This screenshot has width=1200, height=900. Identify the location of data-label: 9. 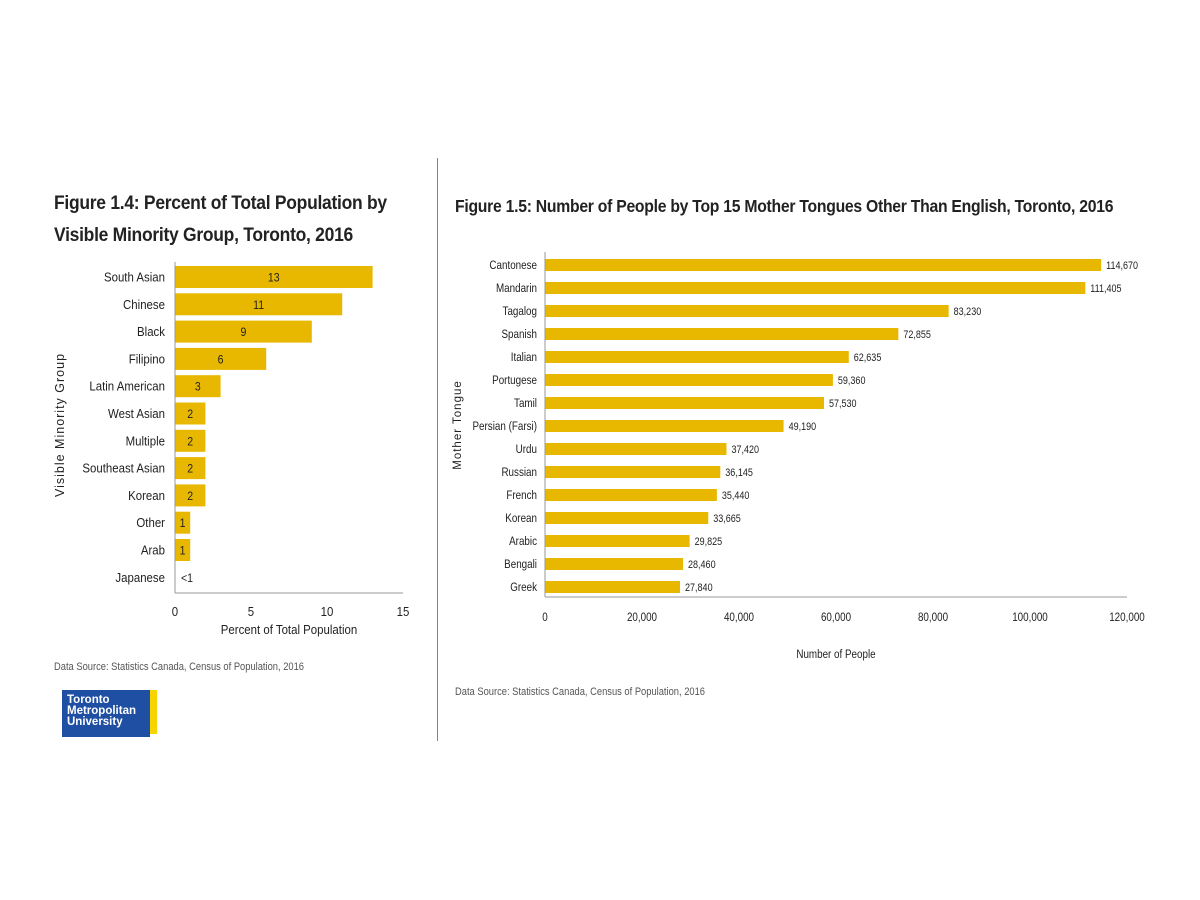
(243, 333).